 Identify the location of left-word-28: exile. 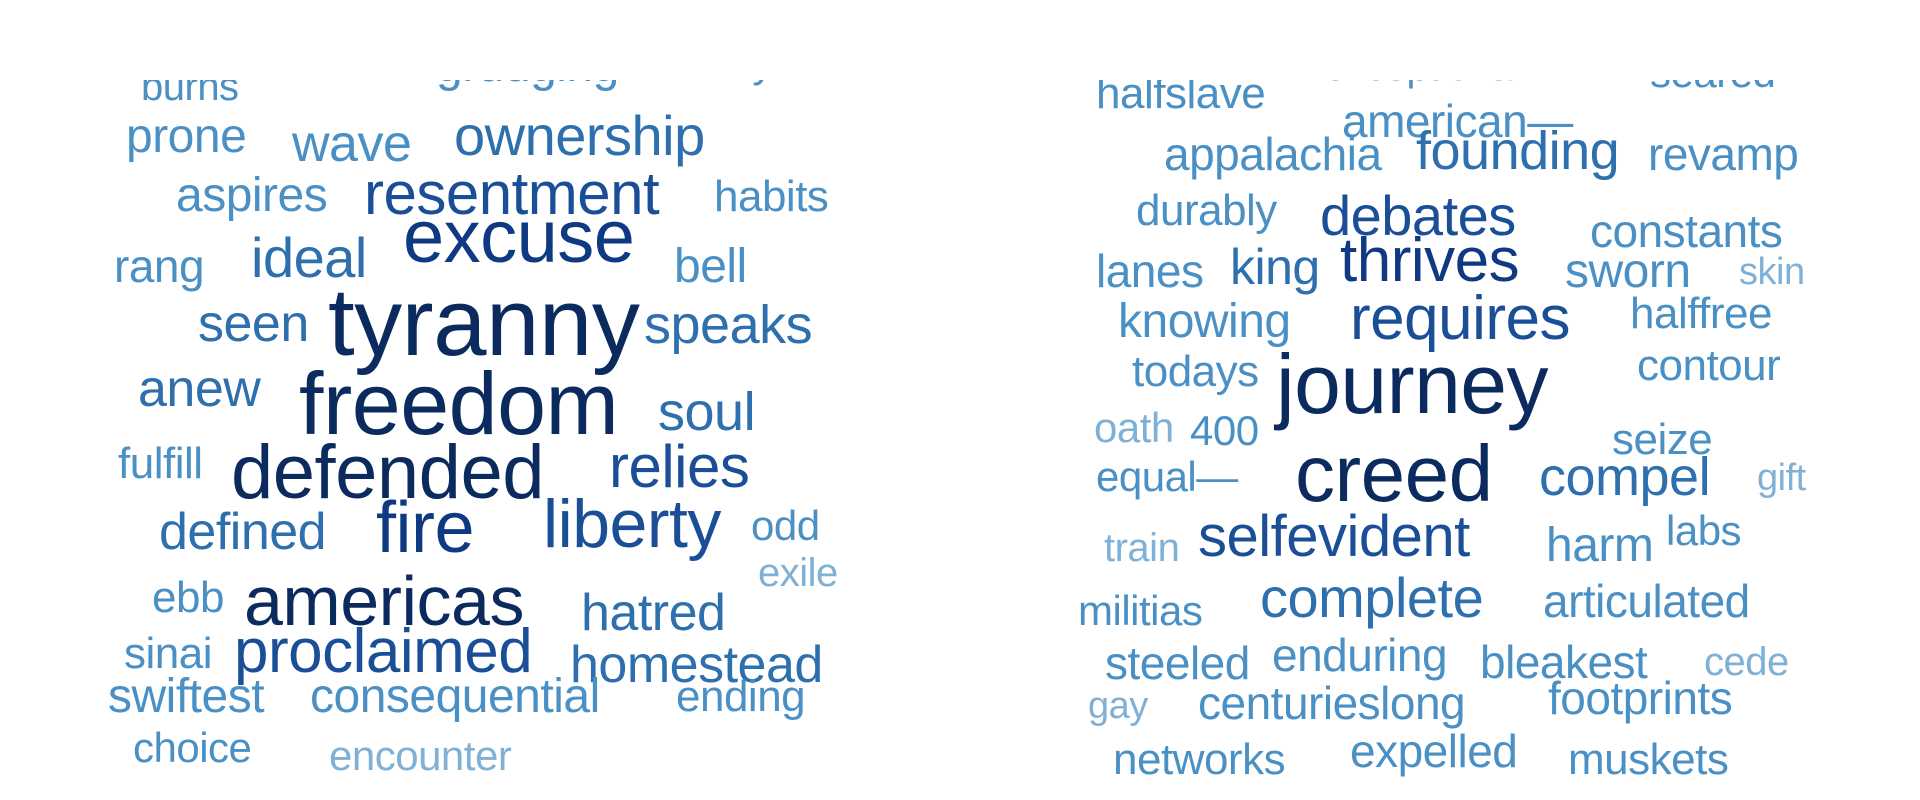
(798, 573).